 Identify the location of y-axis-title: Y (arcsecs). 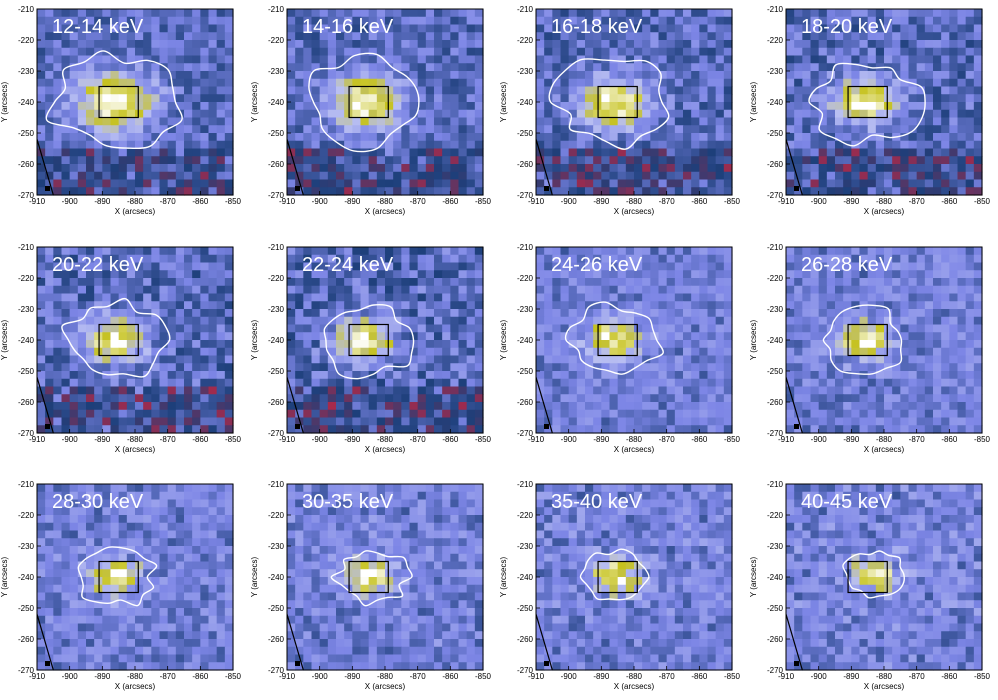
(753, 340).